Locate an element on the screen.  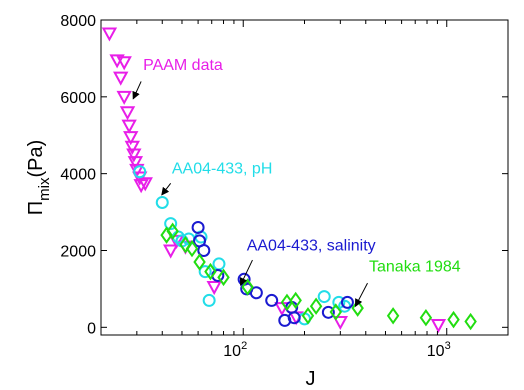
annotation-label: Tanaka 1984 is located at coordinates (415, 267).